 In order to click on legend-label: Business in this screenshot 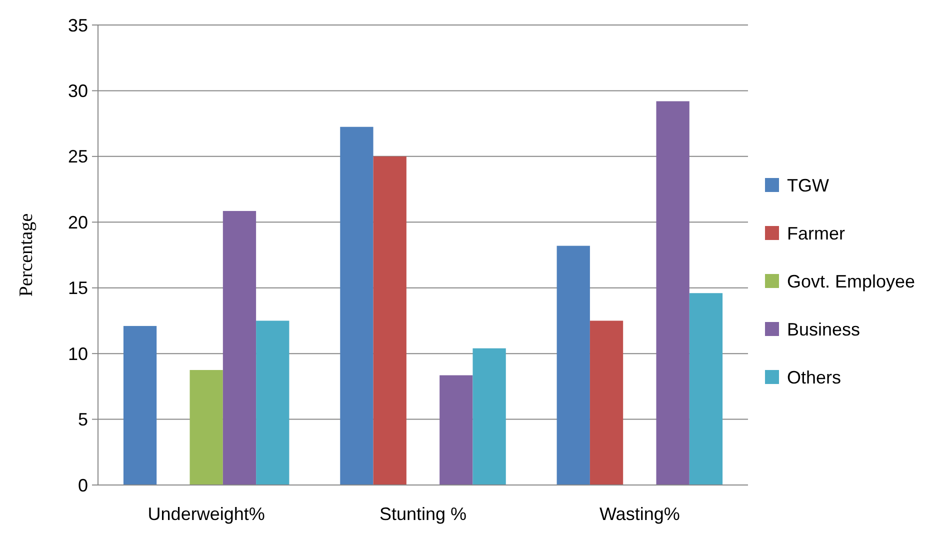, I will do `click(823, 329)`.